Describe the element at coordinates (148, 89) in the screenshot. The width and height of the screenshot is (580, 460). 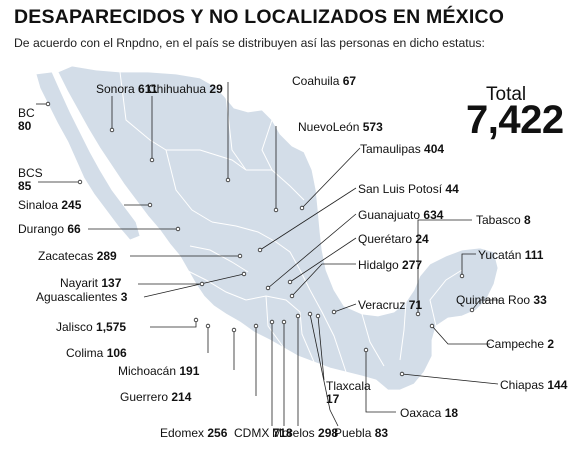
I see `state-value: 611` at that location.